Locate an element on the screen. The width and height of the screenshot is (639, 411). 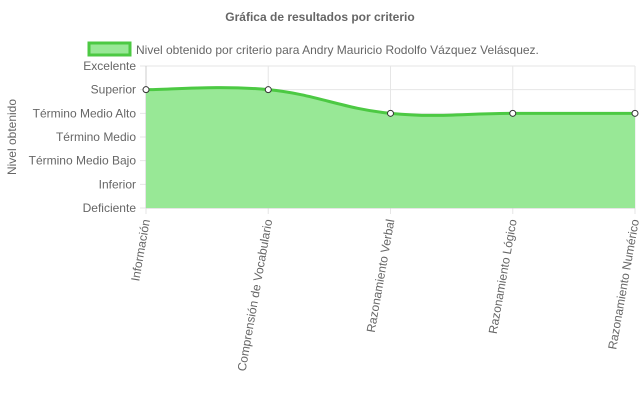
y-tick-label: Término Medio is located at coordinates (96, 137).